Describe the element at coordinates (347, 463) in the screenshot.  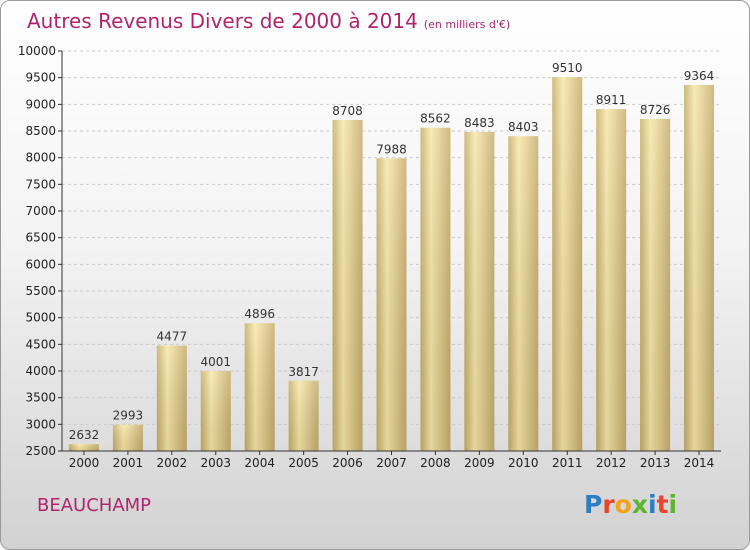
I see `x-tick-label: 2006` at that location.